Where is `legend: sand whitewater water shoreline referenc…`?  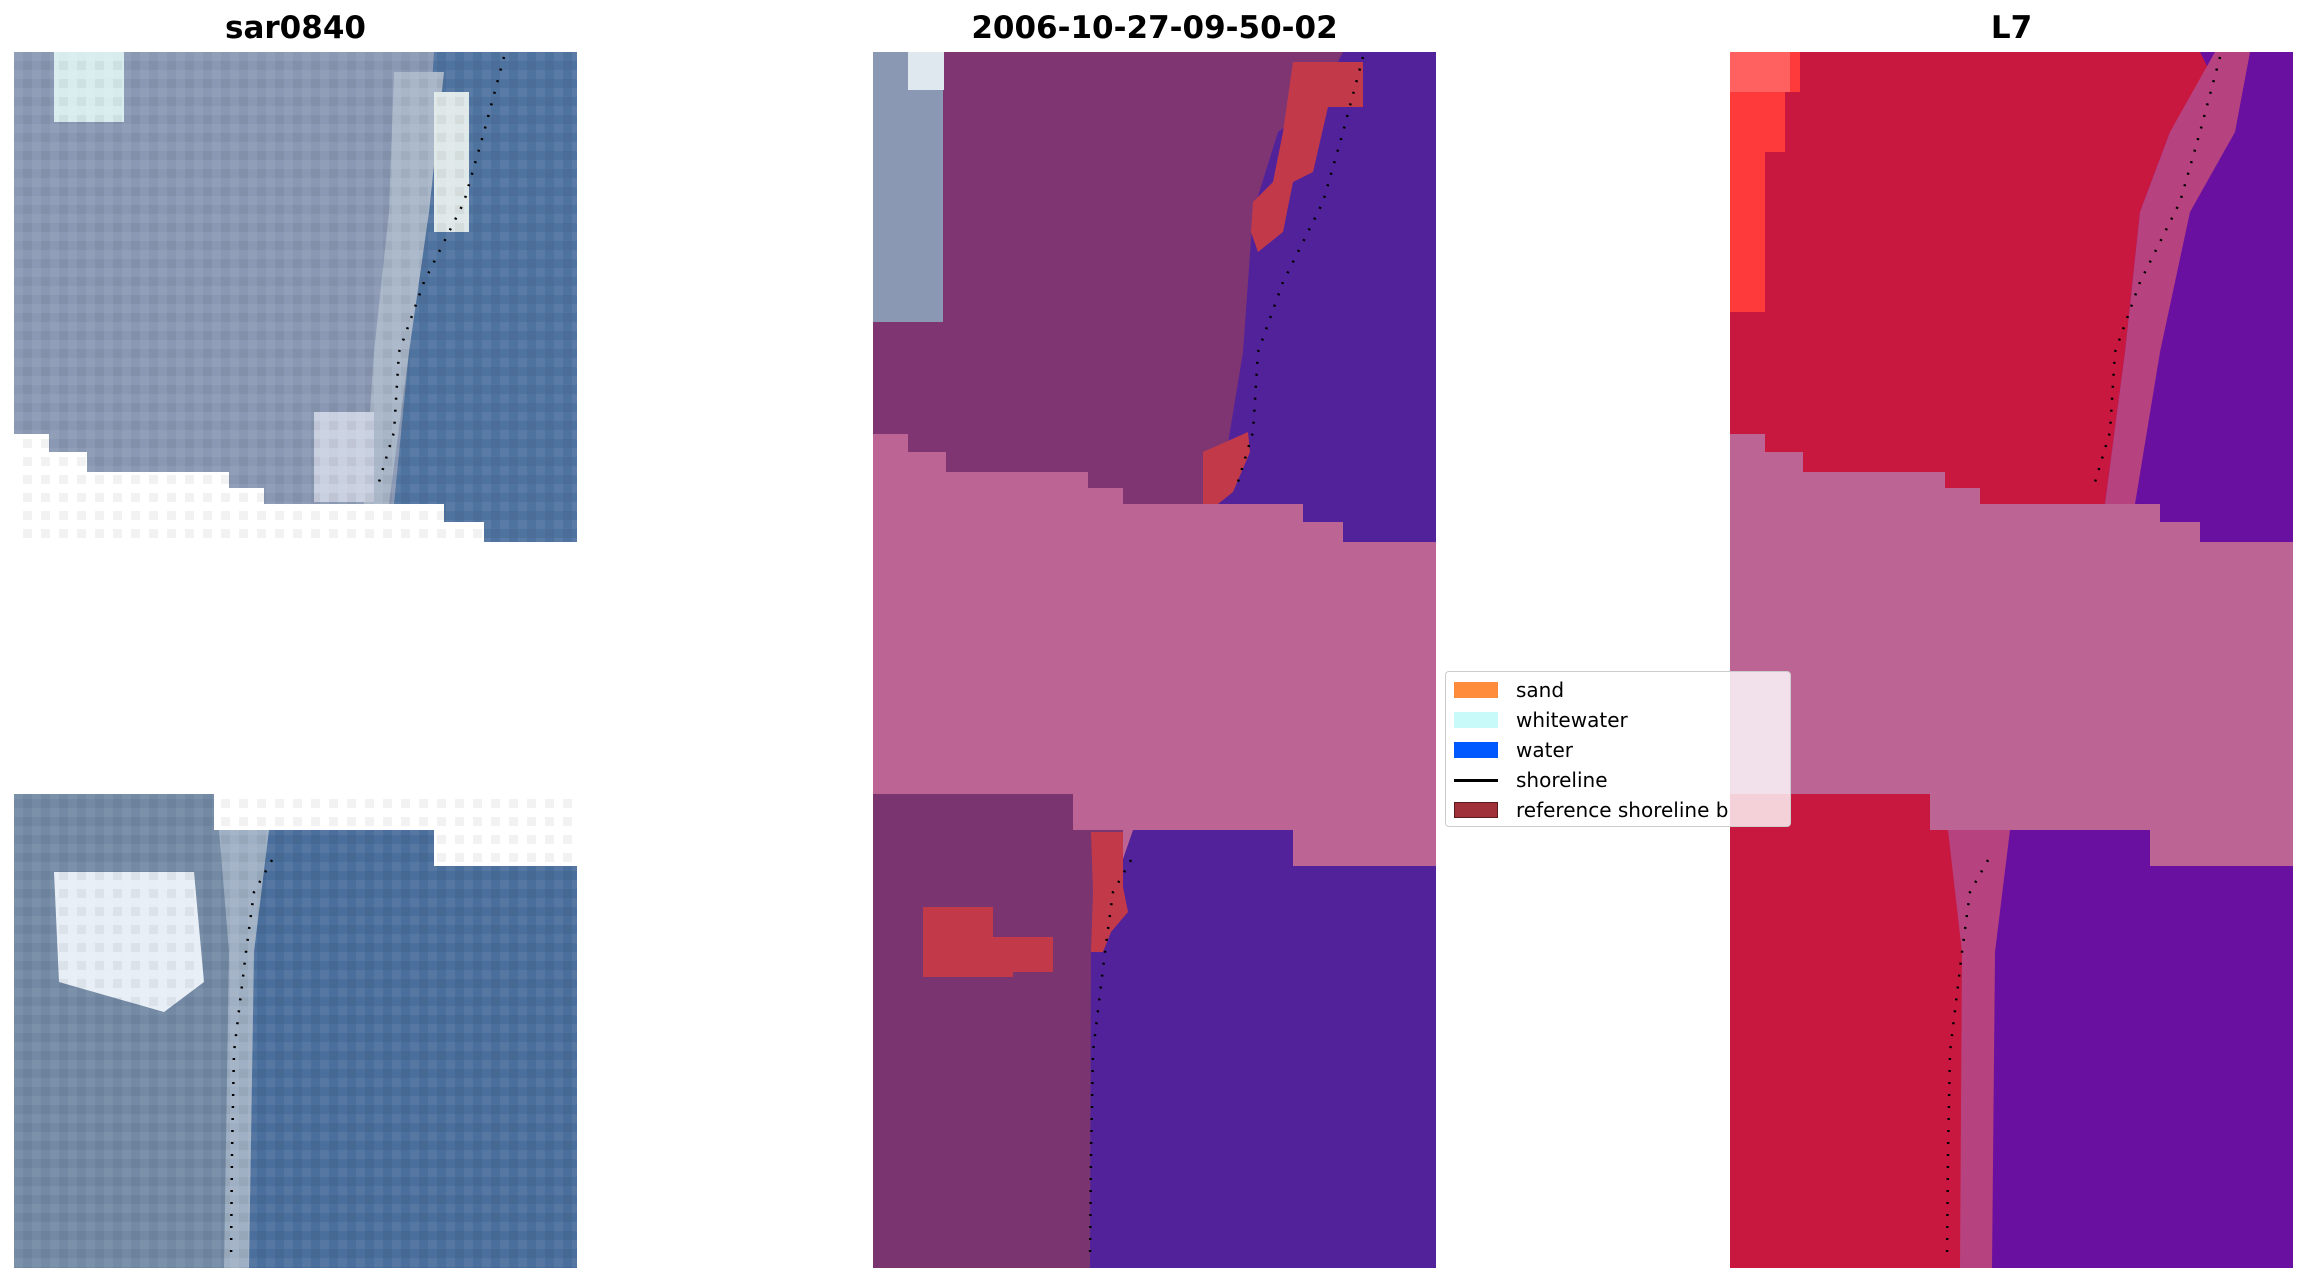 legend: sand whitewater water shoreline referenc… is located at coordinates (1618, 749).